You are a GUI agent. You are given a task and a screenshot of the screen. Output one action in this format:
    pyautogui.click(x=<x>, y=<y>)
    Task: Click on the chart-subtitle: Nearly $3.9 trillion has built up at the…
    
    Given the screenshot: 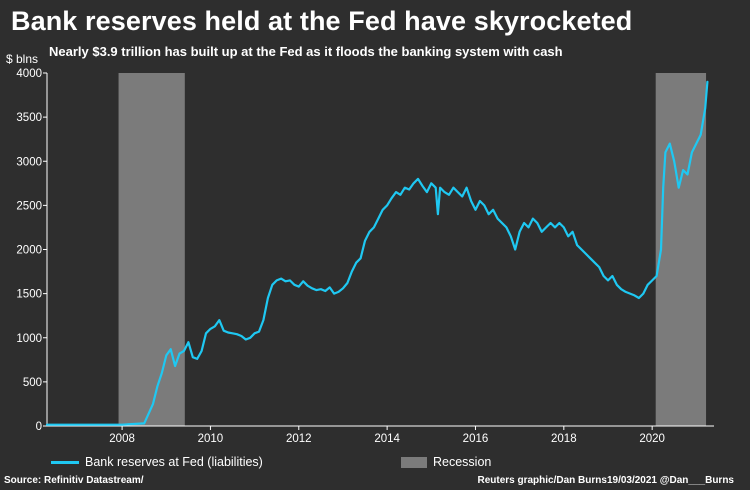 What is the action you would take?
    pyautogui.click(x=306, y=51)
    